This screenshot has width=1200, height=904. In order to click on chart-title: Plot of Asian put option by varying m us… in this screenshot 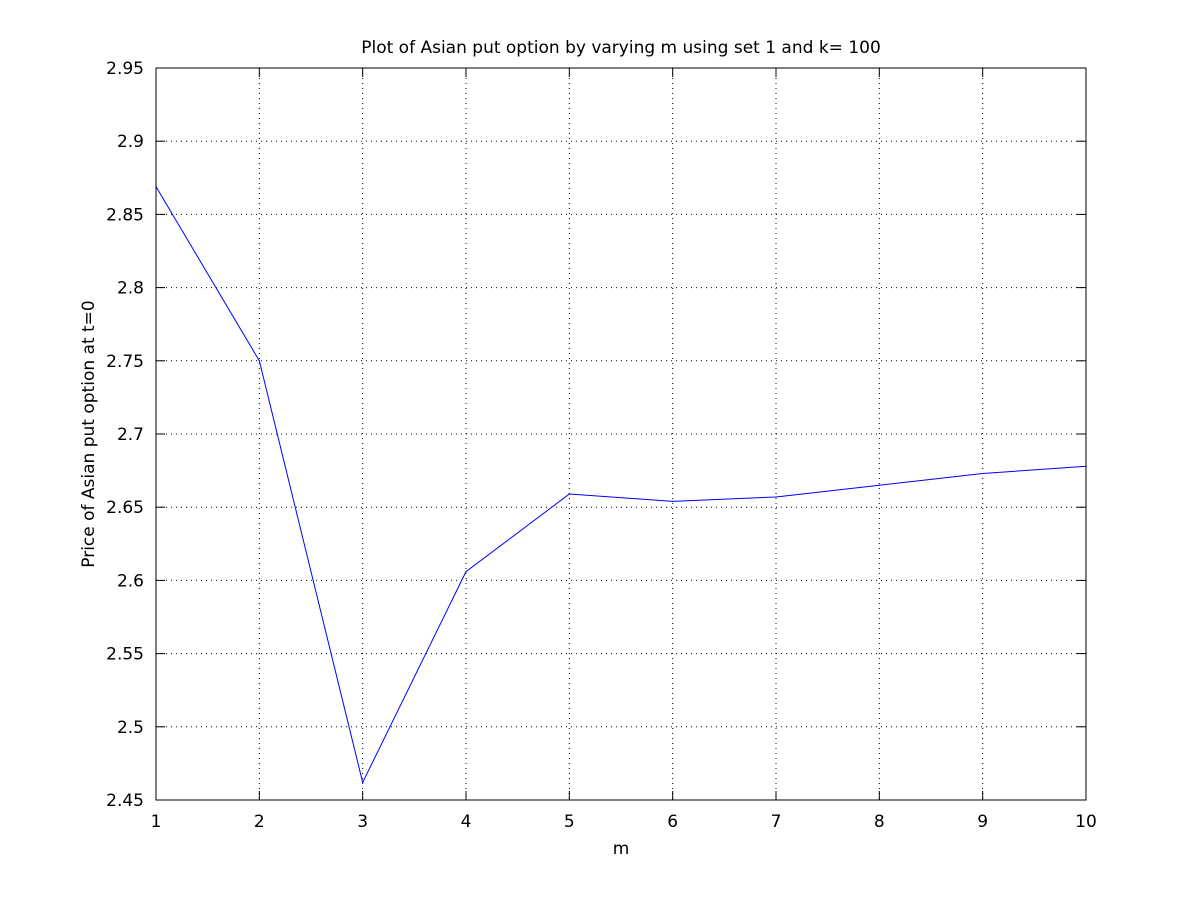, I will do `click(621, 48)`.